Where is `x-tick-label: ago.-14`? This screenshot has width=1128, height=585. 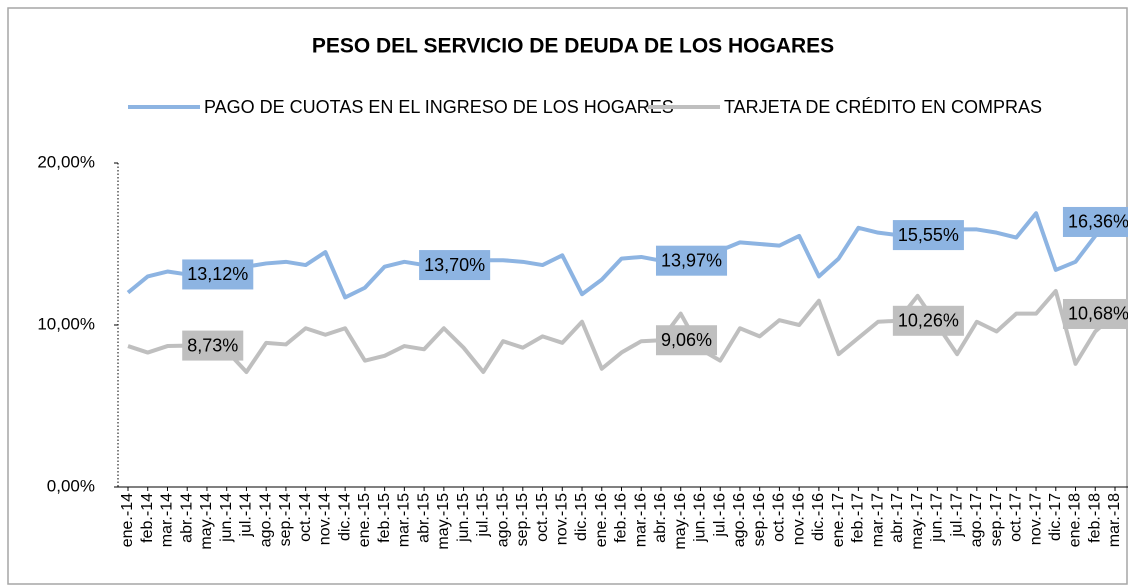
x-tick-label: ago.-14 is located at coordinates (265, 520).